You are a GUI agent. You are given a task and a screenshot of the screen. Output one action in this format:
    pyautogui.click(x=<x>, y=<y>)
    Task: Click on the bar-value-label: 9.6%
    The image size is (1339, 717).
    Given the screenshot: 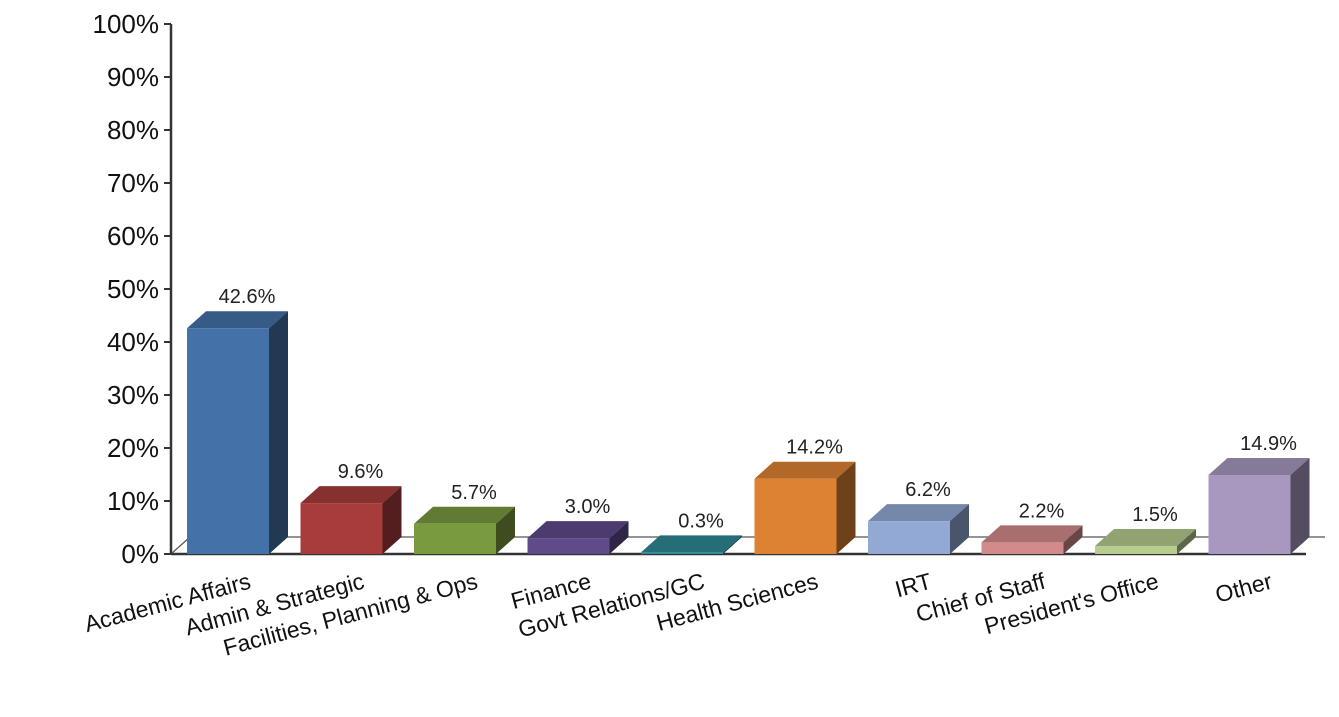 What is the action you would take?
    pyautogui.click(x=361, y=472)
    